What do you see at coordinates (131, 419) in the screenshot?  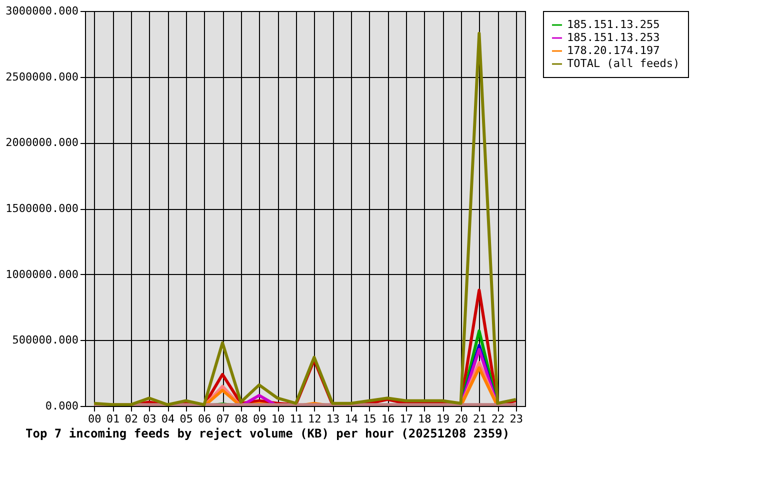 I see `x-tick-label: 02` at bounding box center [131, 419].